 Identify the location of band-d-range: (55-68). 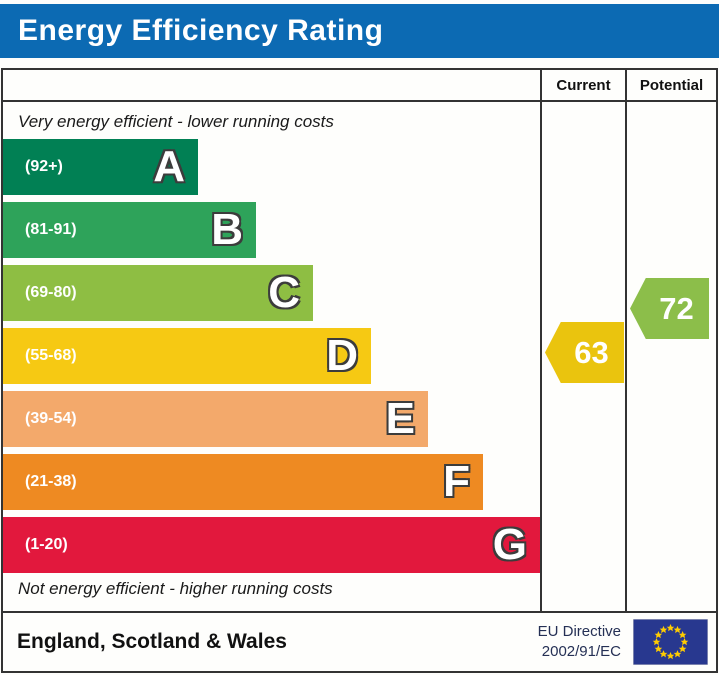
(51, 355).